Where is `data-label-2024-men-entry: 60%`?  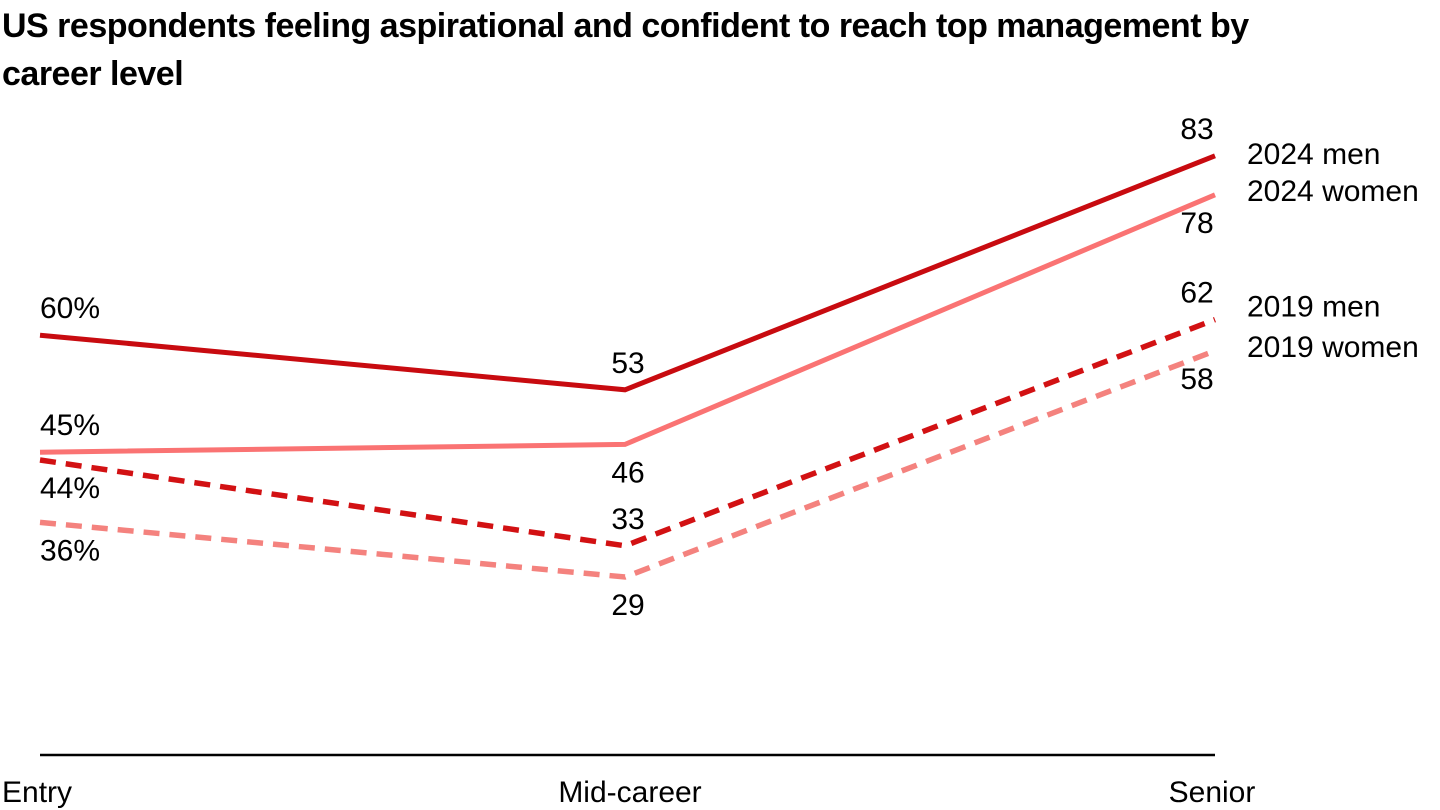
data-label-2024-men-entry: 60% is located at coordinates (70, 308).